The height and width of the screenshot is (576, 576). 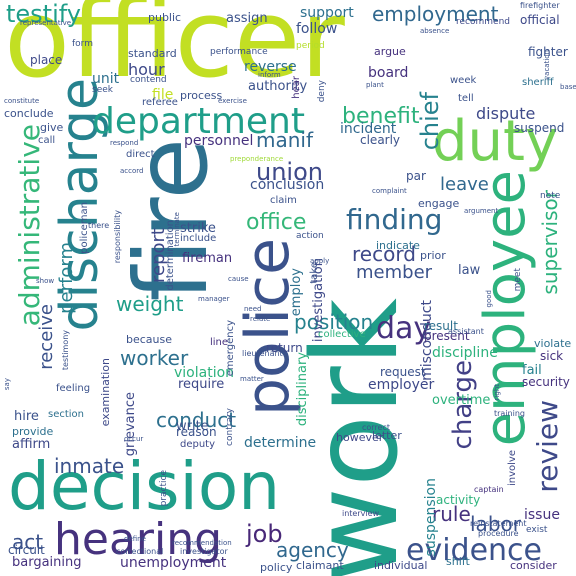 I want to click on word-review: review, so click(x=547, y=446).